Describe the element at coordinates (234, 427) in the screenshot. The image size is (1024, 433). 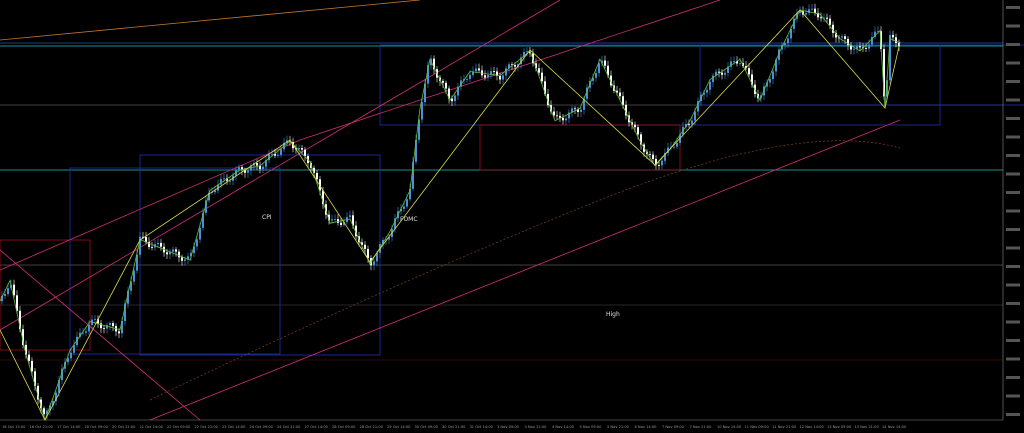
I see `time-tick-label: 23 Oct 14:00` at that location.